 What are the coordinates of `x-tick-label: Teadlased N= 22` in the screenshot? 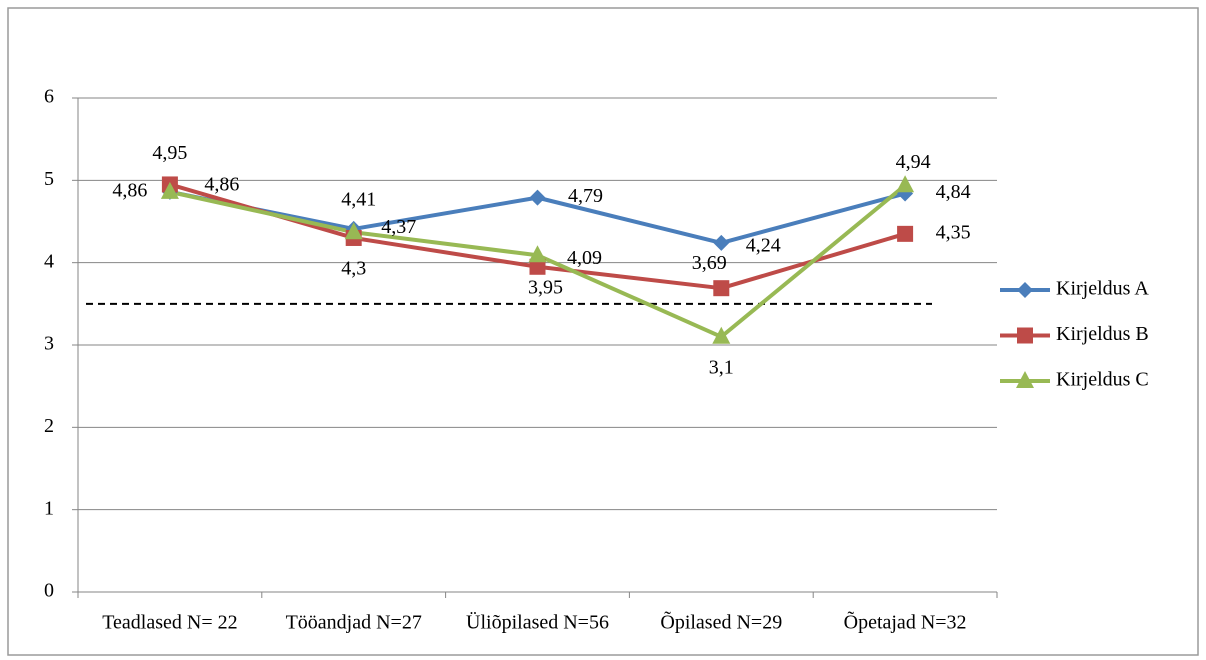 It's located at (169, 623).